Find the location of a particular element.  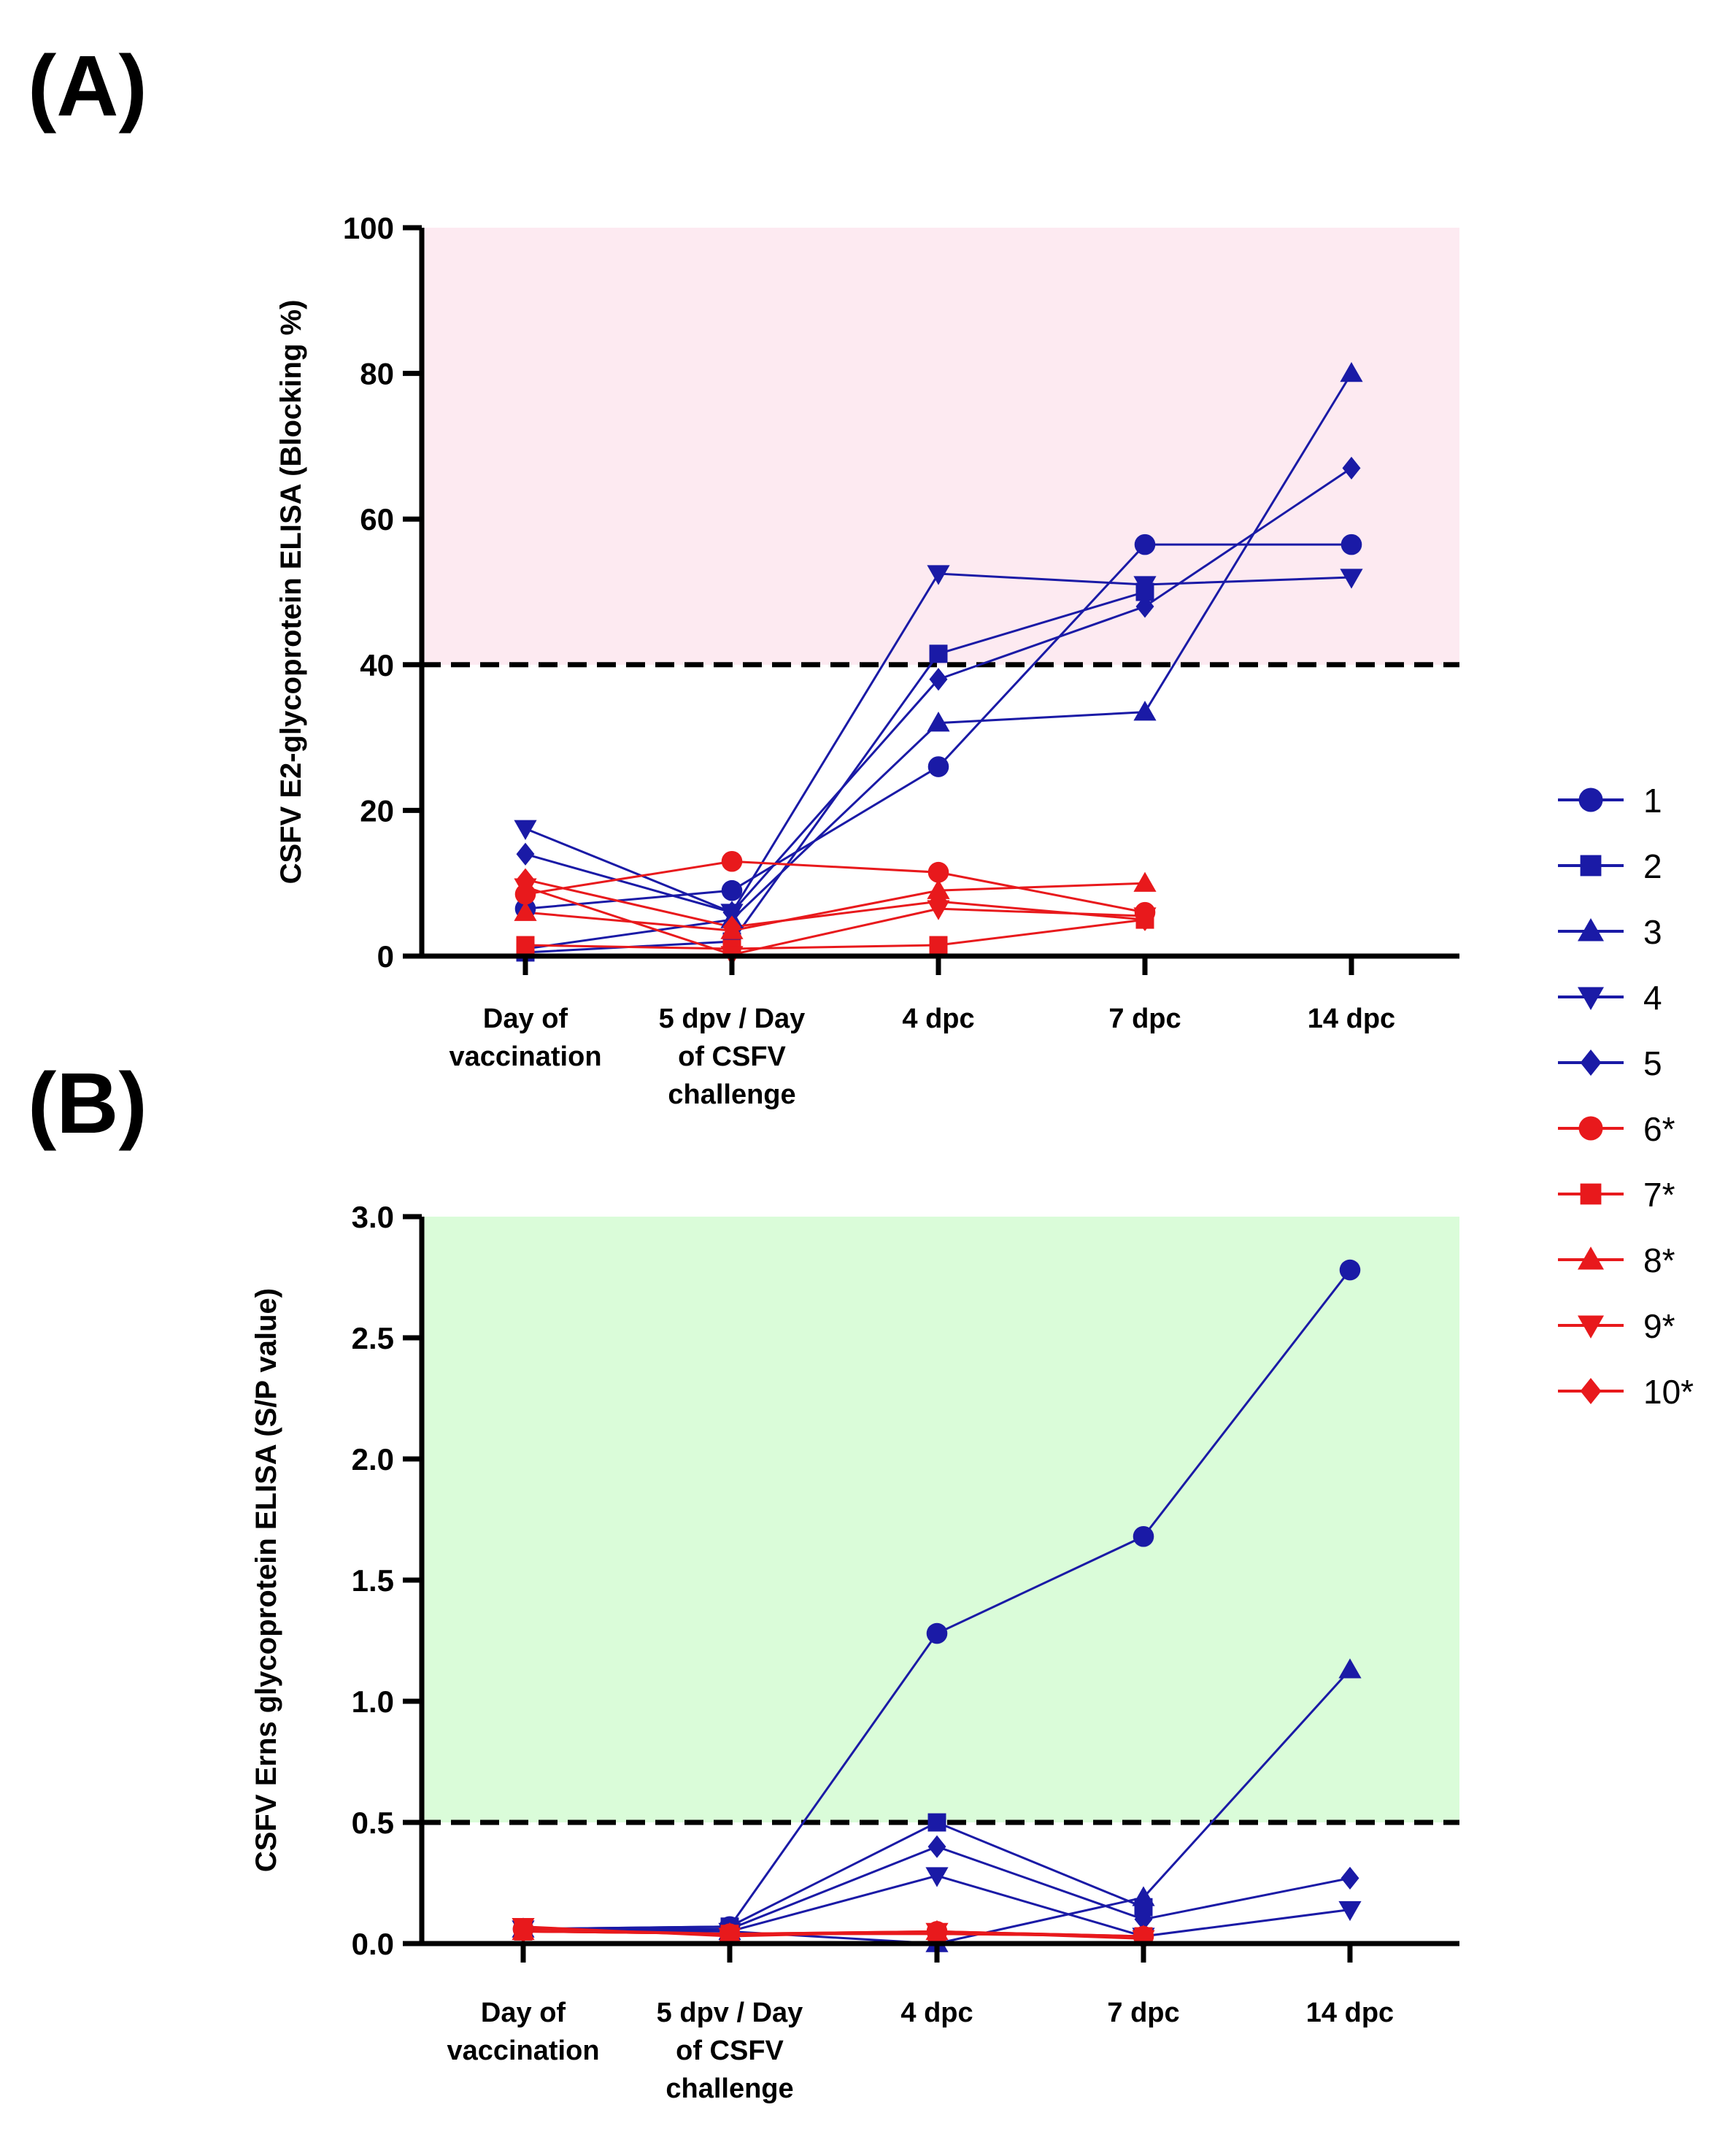

y-tick-label: 0 is located at coordinates (385, 956).